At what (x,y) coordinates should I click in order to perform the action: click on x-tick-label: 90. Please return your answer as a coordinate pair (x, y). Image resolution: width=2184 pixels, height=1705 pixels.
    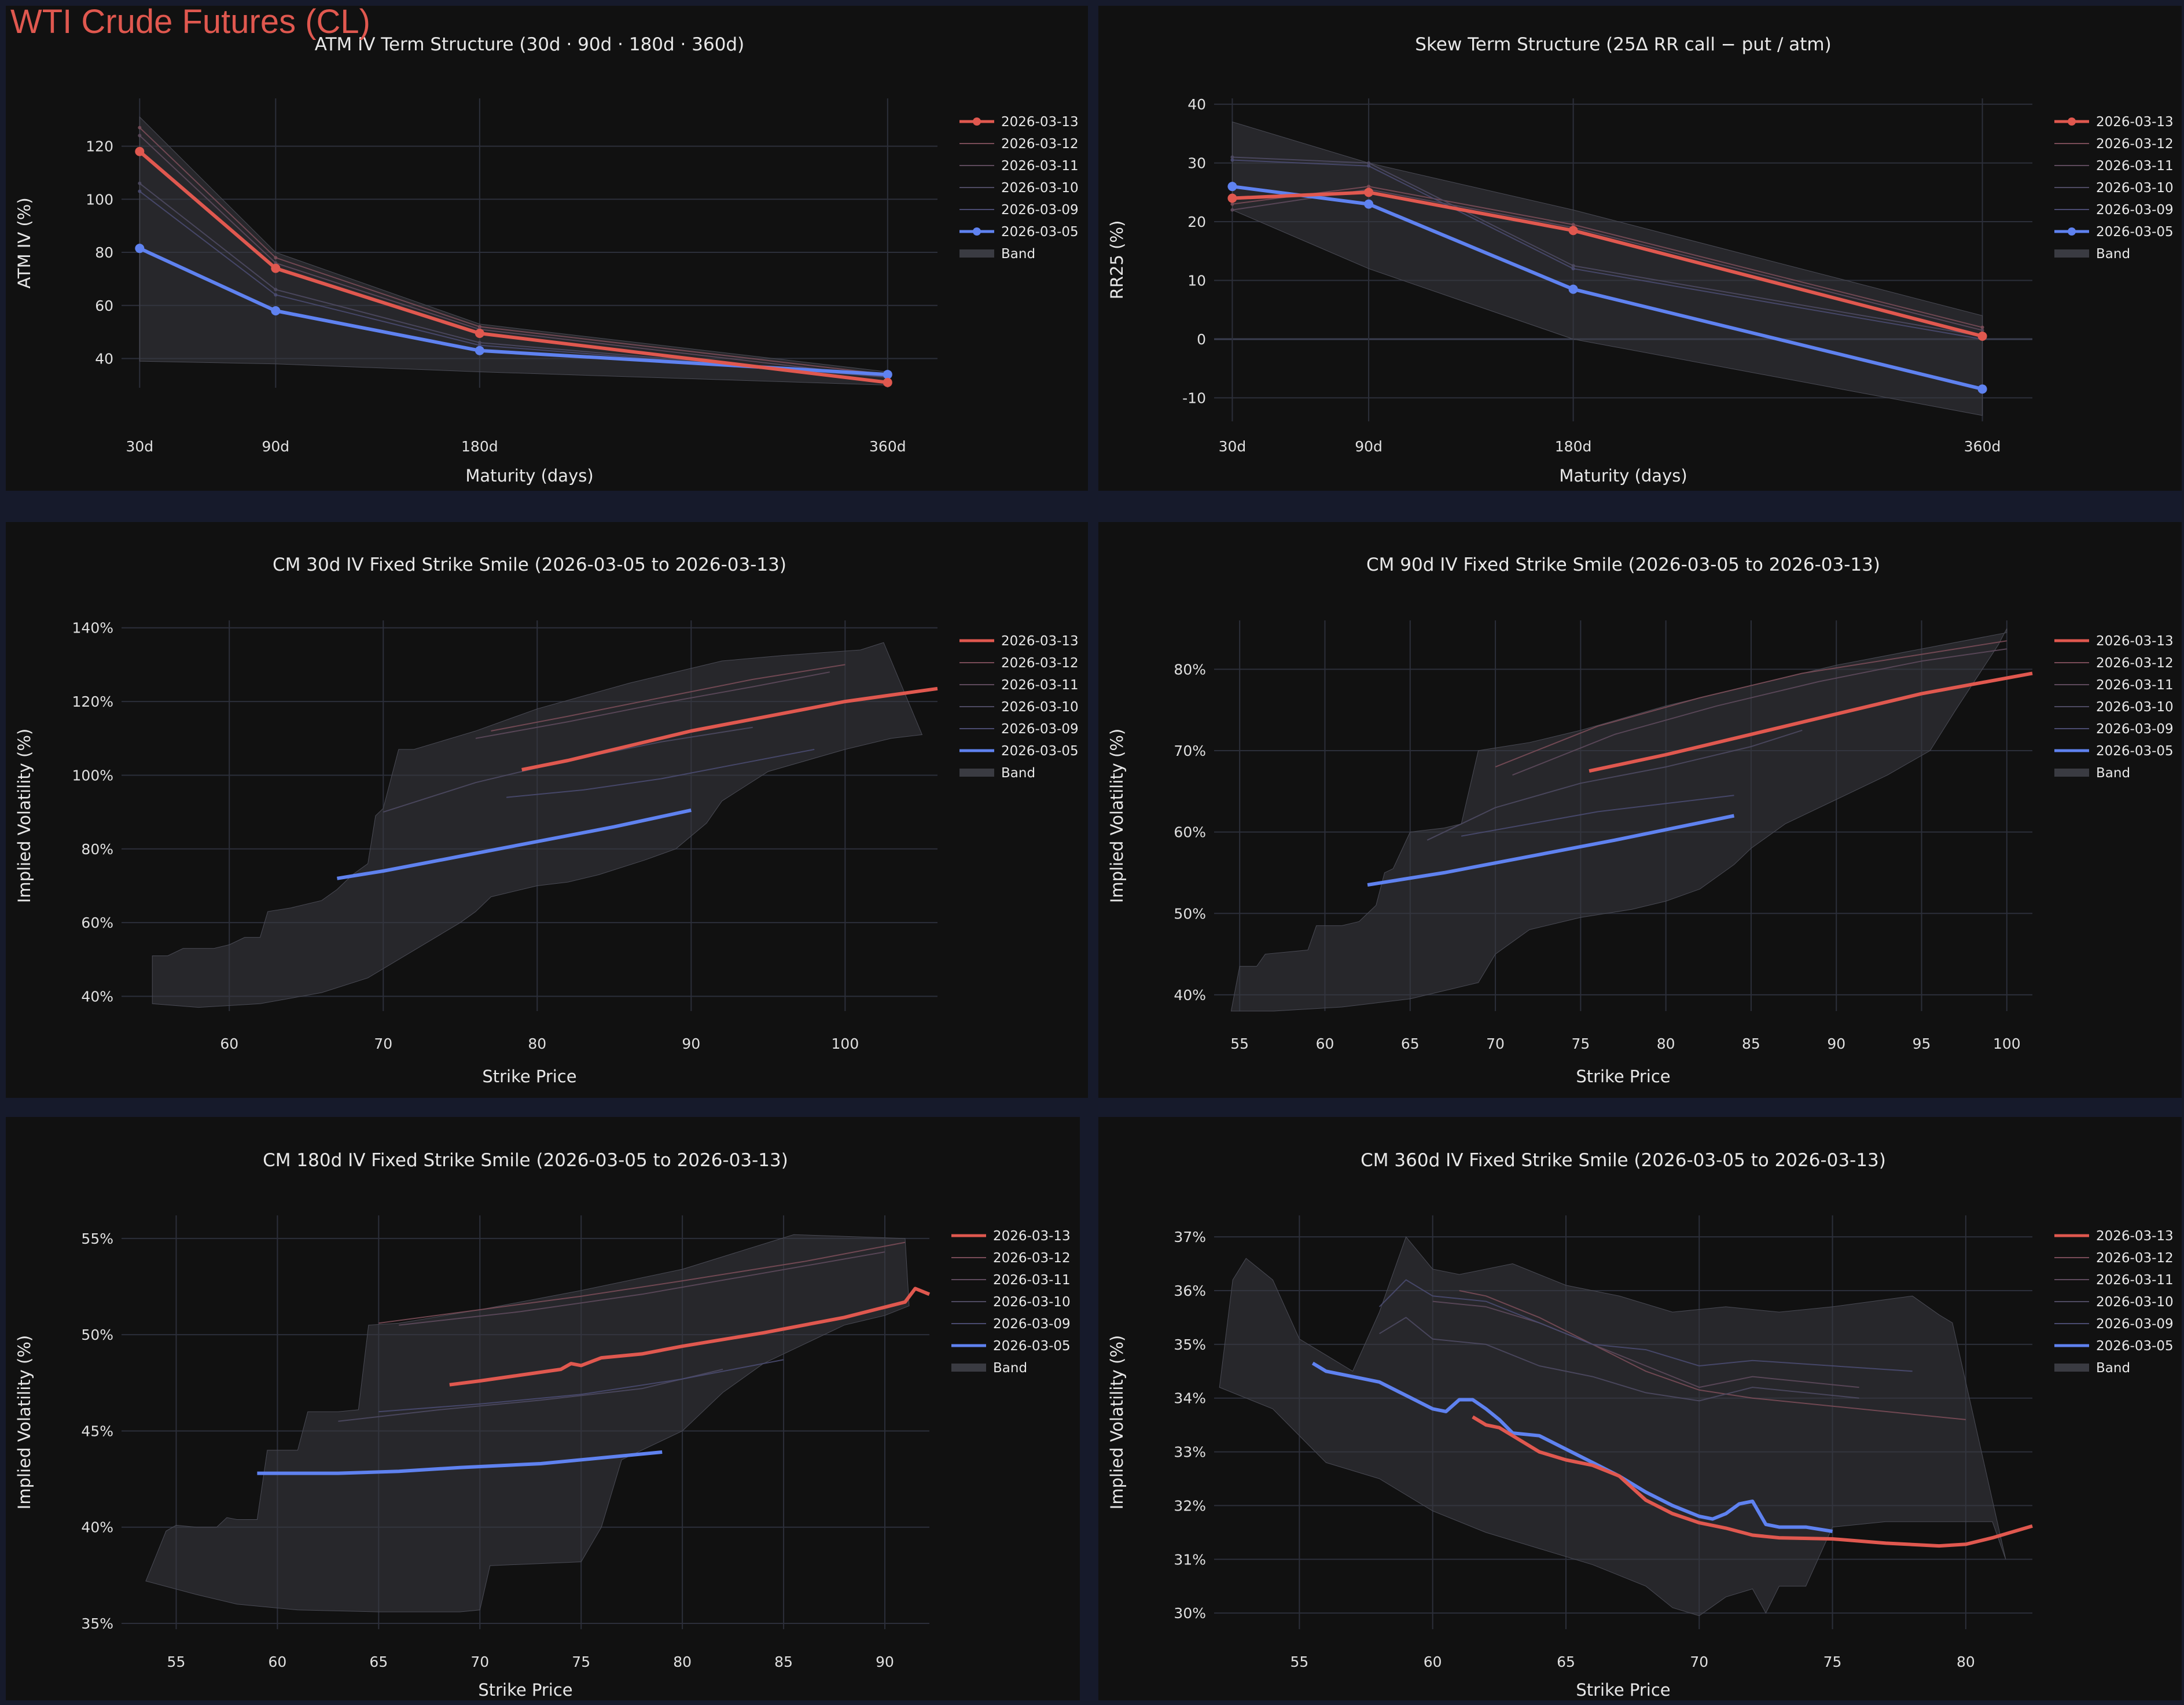
    Looking at the image, I should click on (1836, 1043).